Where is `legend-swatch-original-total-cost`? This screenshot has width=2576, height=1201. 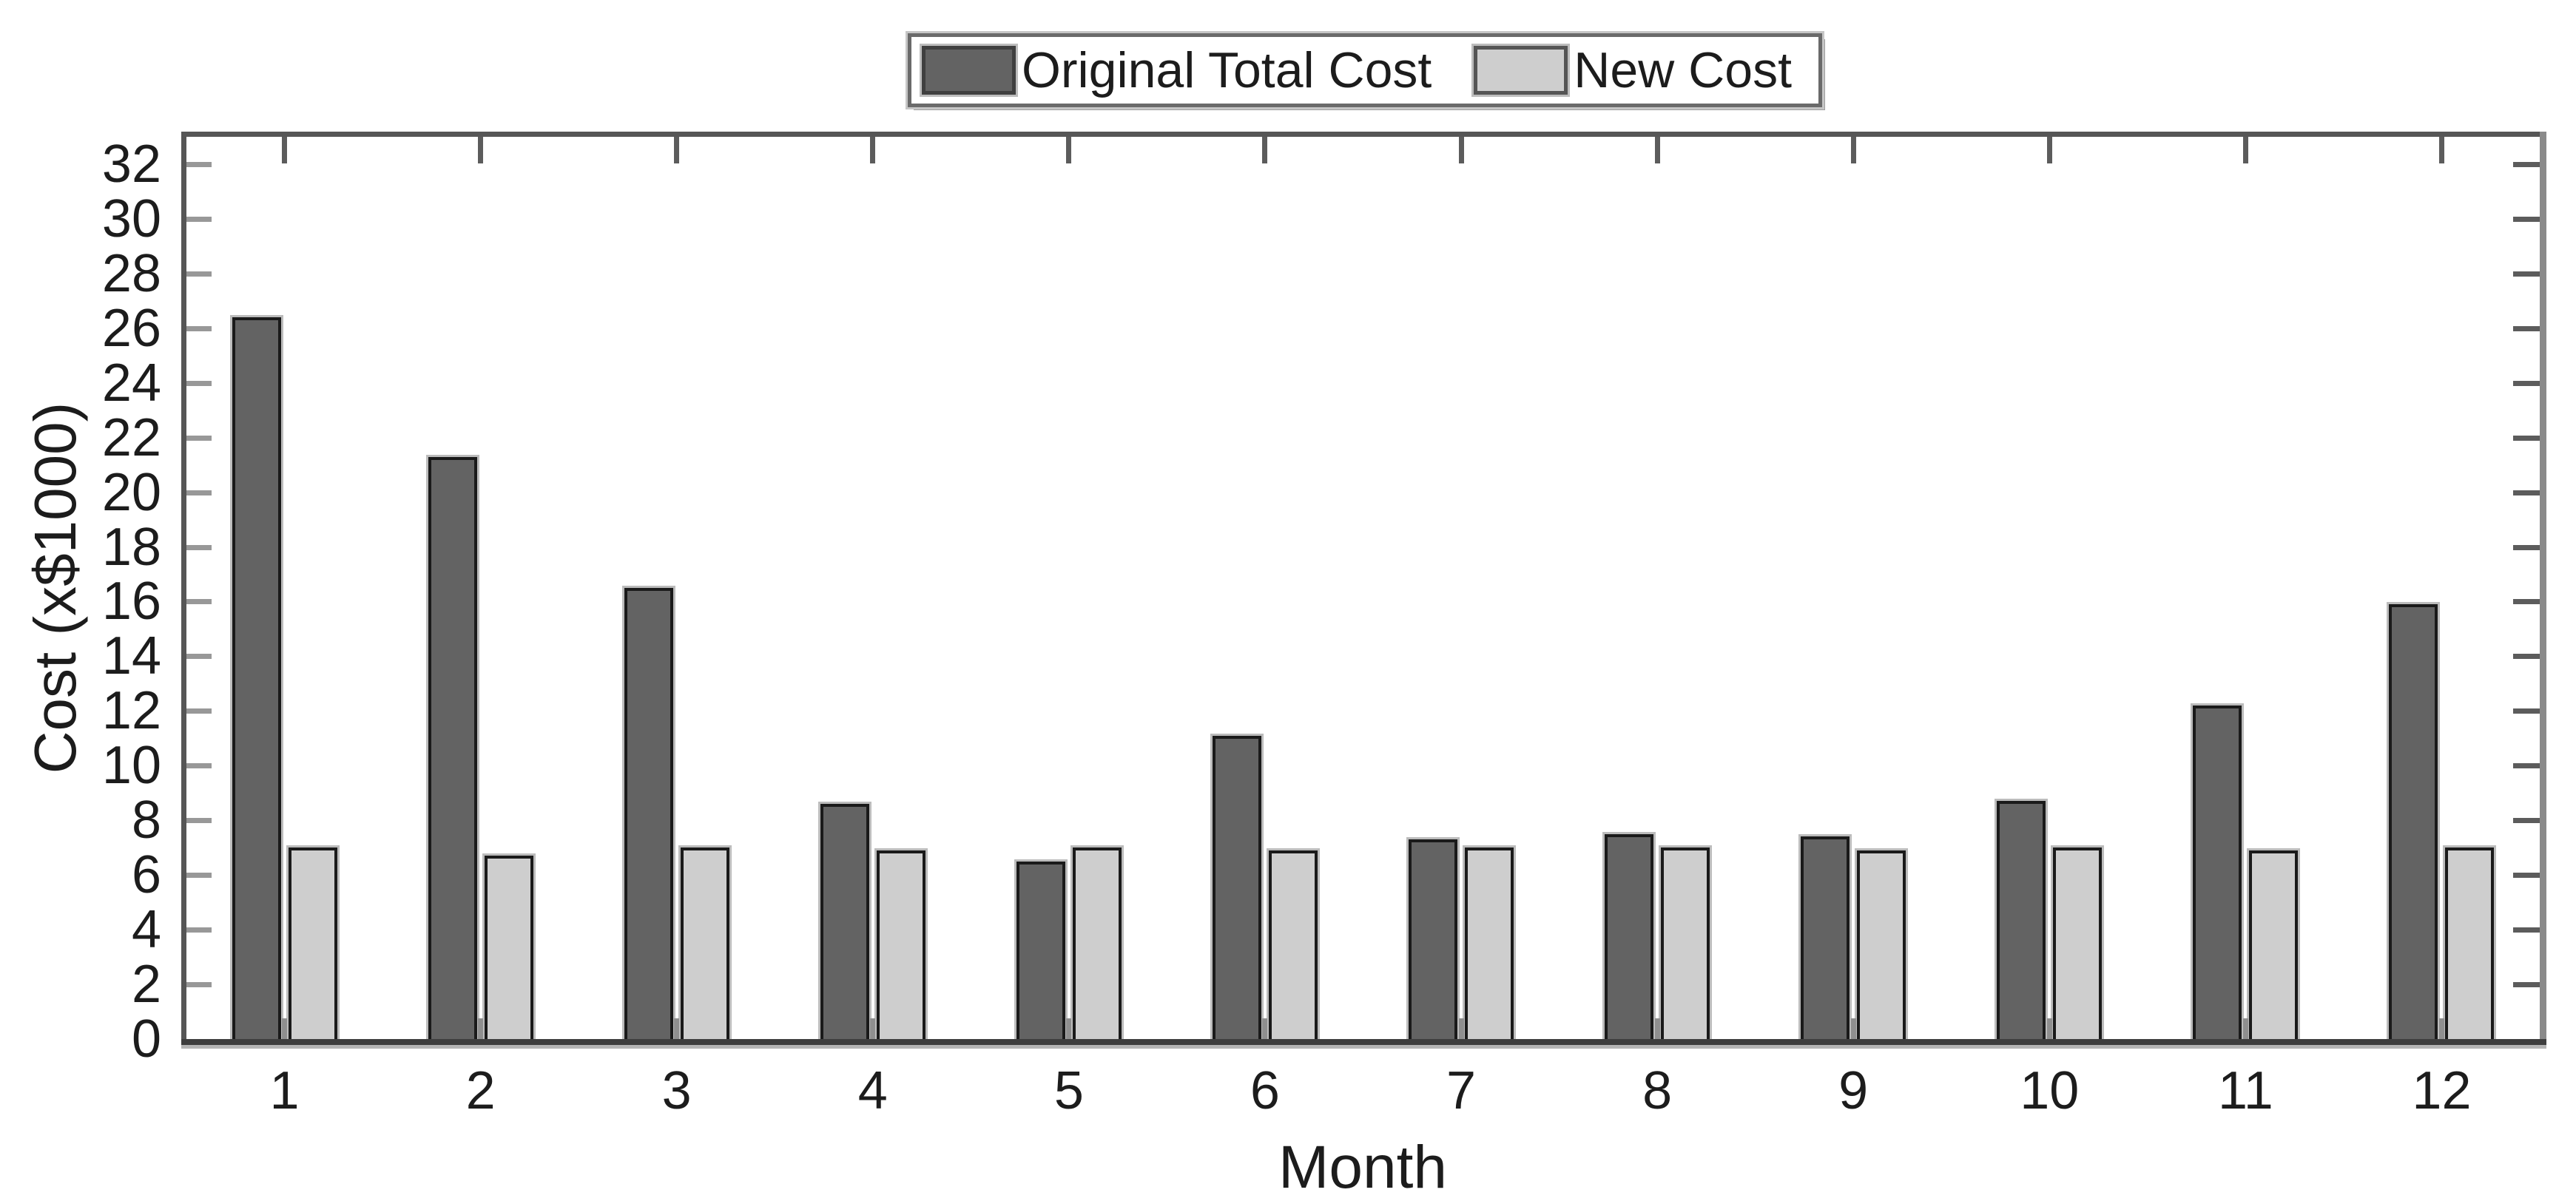 legend-swatch-original-total-cost is located at coordinates (969, 70).